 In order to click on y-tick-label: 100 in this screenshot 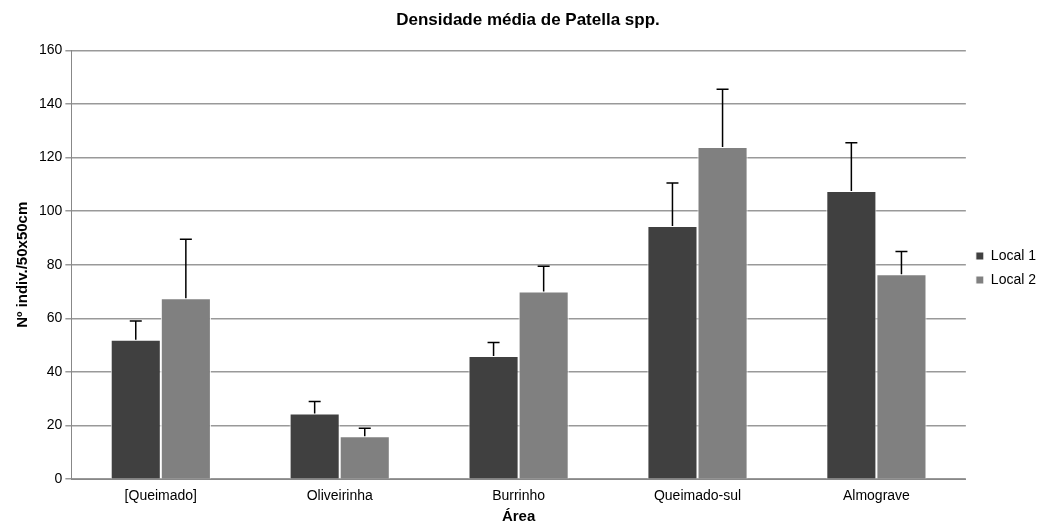, I will do `click(51, 210)`.